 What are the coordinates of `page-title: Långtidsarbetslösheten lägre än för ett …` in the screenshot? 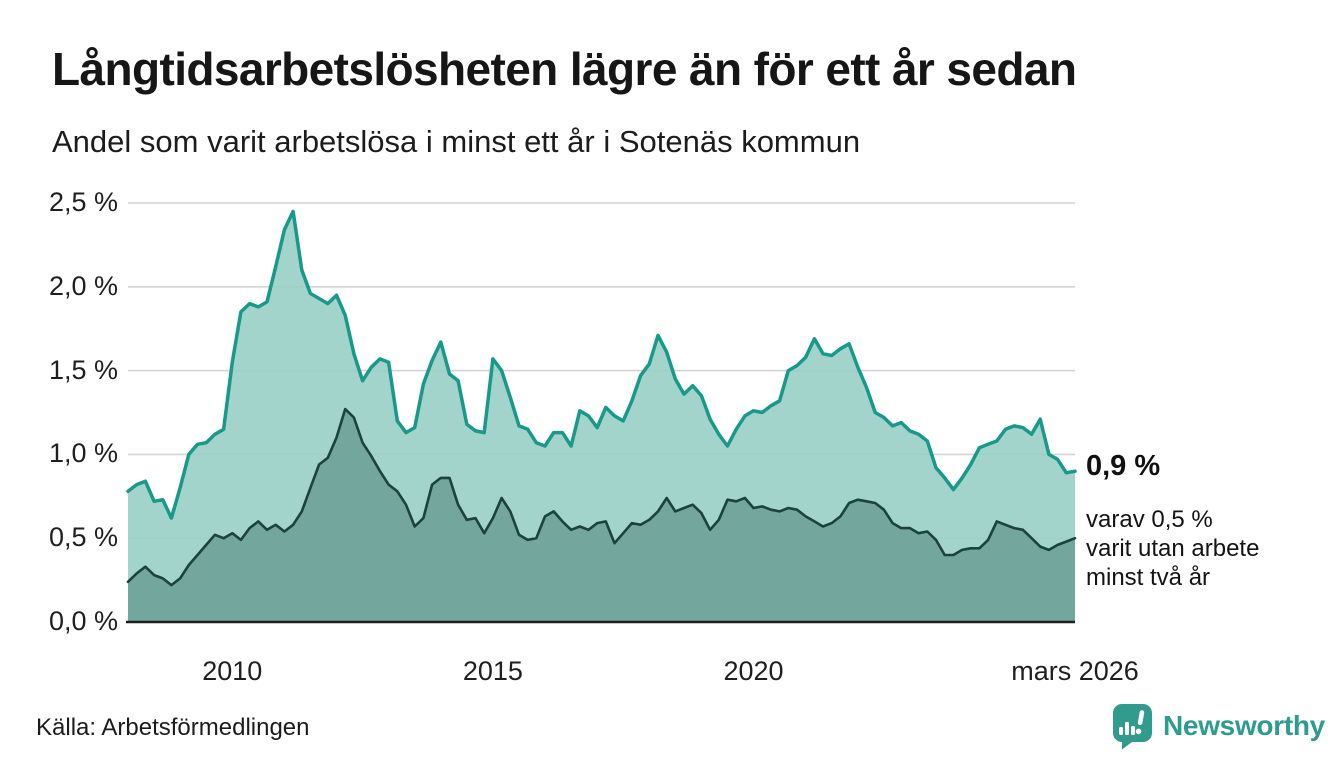 It's located at (564, 69).